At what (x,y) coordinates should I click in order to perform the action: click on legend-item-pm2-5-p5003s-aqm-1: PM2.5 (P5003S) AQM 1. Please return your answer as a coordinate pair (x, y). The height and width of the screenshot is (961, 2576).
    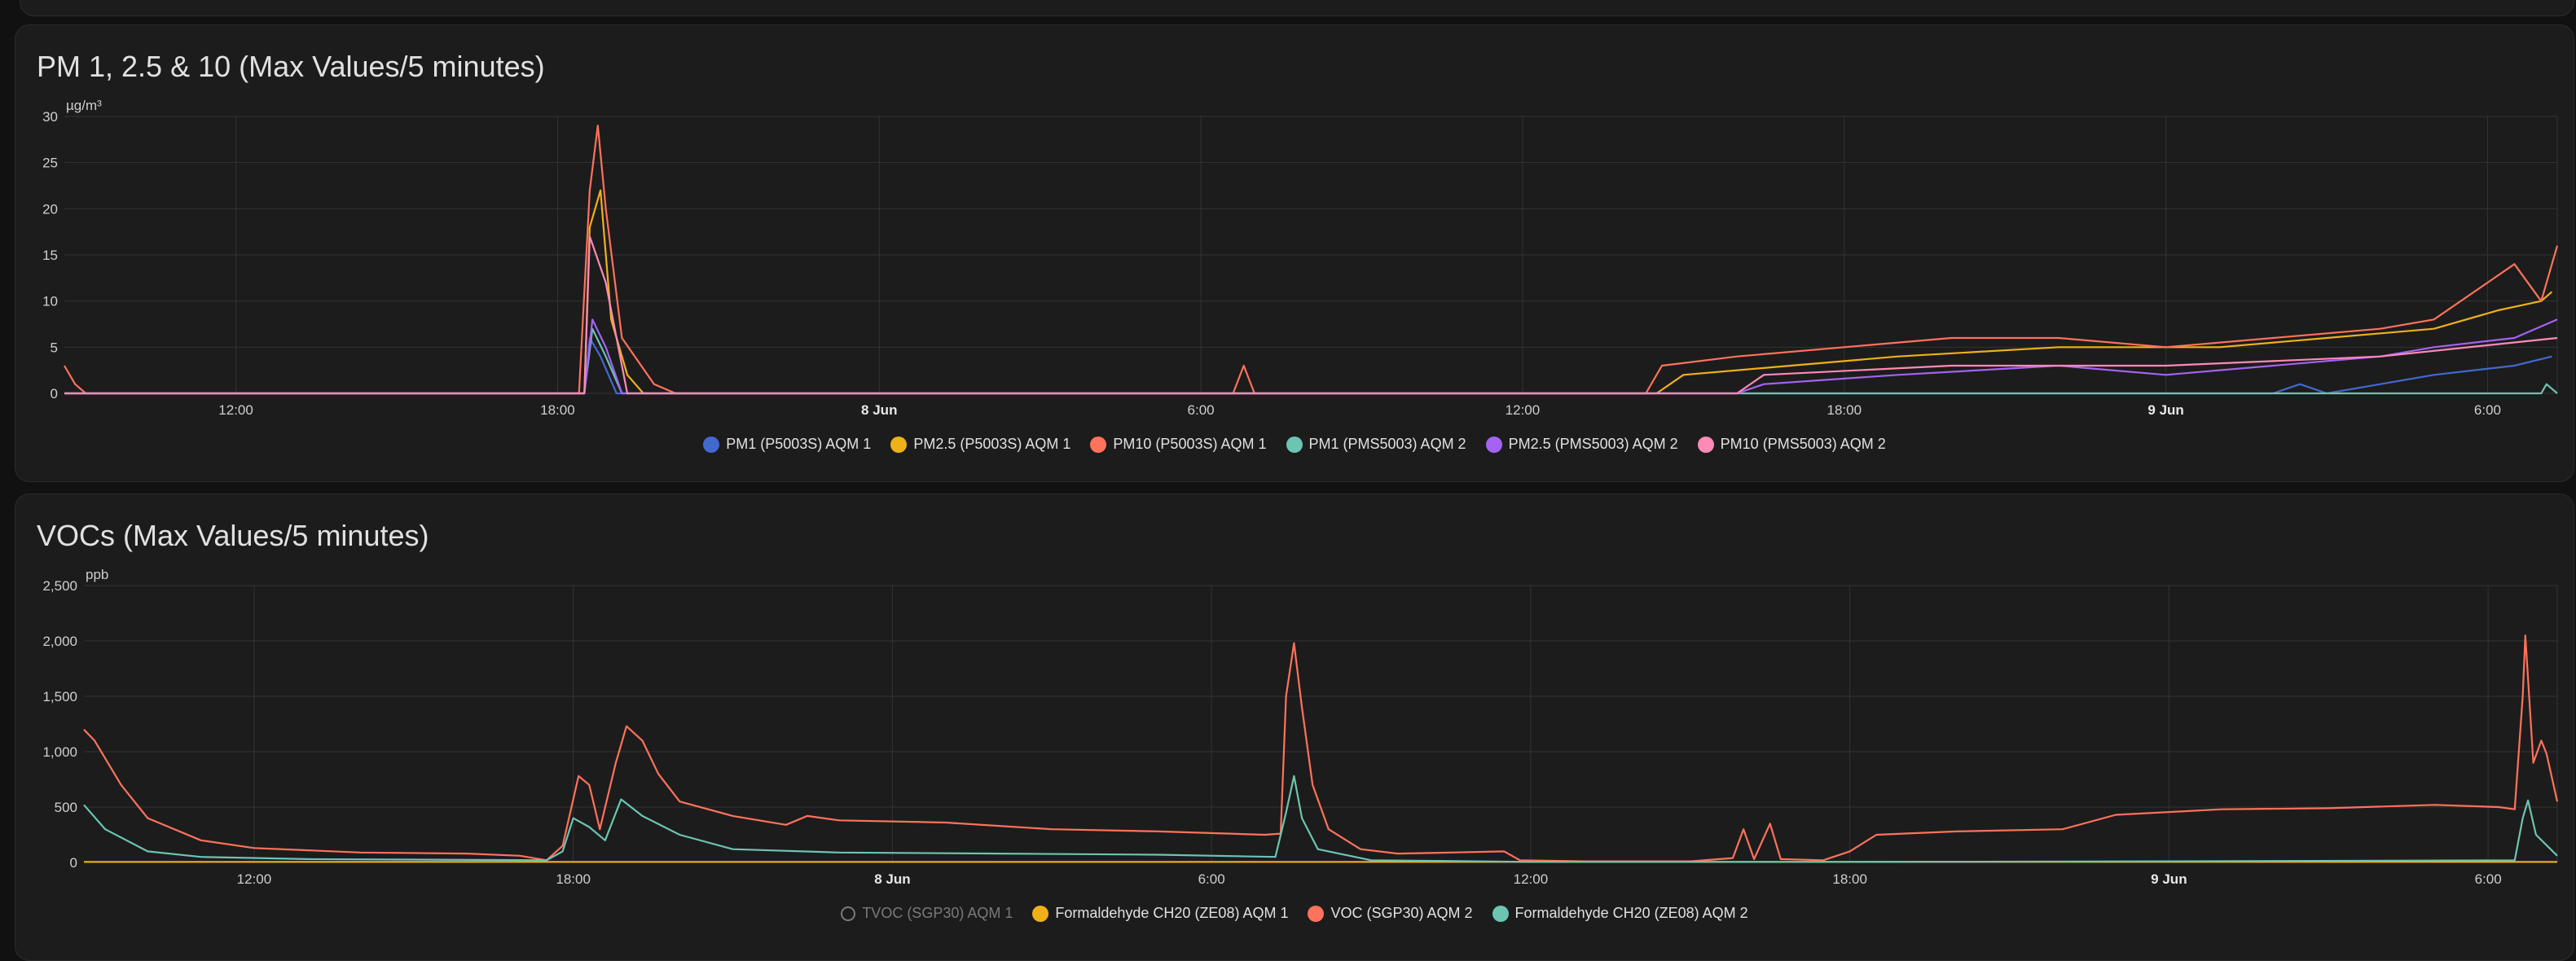
    Looking at the image, I should click on (980, 444).